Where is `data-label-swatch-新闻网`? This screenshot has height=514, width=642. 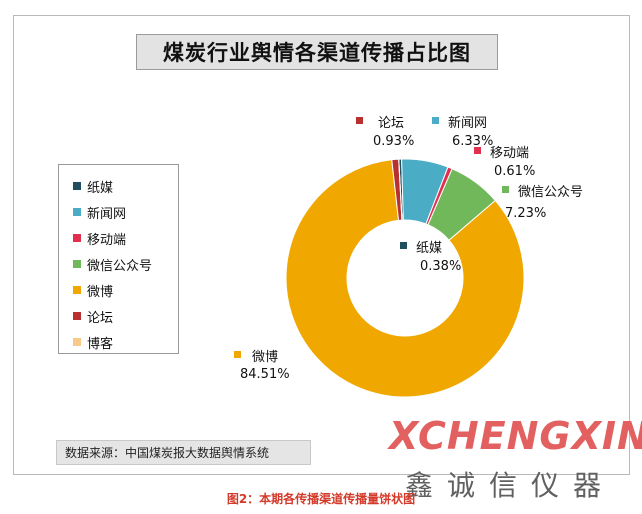
data-label-swatch-新闻网 is located at coordinates (435, 120).